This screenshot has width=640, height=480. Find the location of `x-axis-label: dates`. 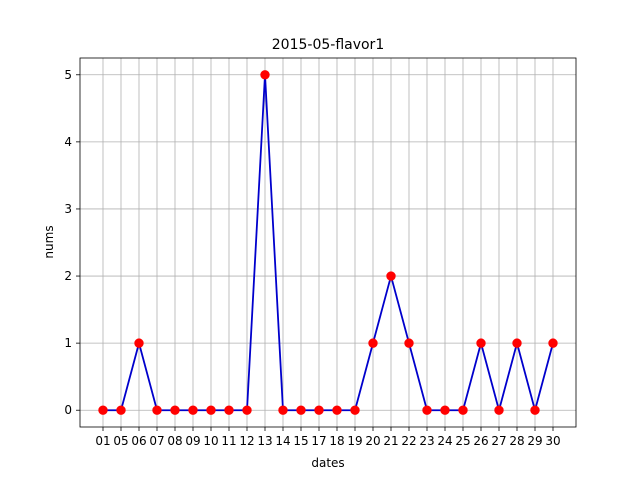

x-axis-label: dates is located at coordinates (327, 463).